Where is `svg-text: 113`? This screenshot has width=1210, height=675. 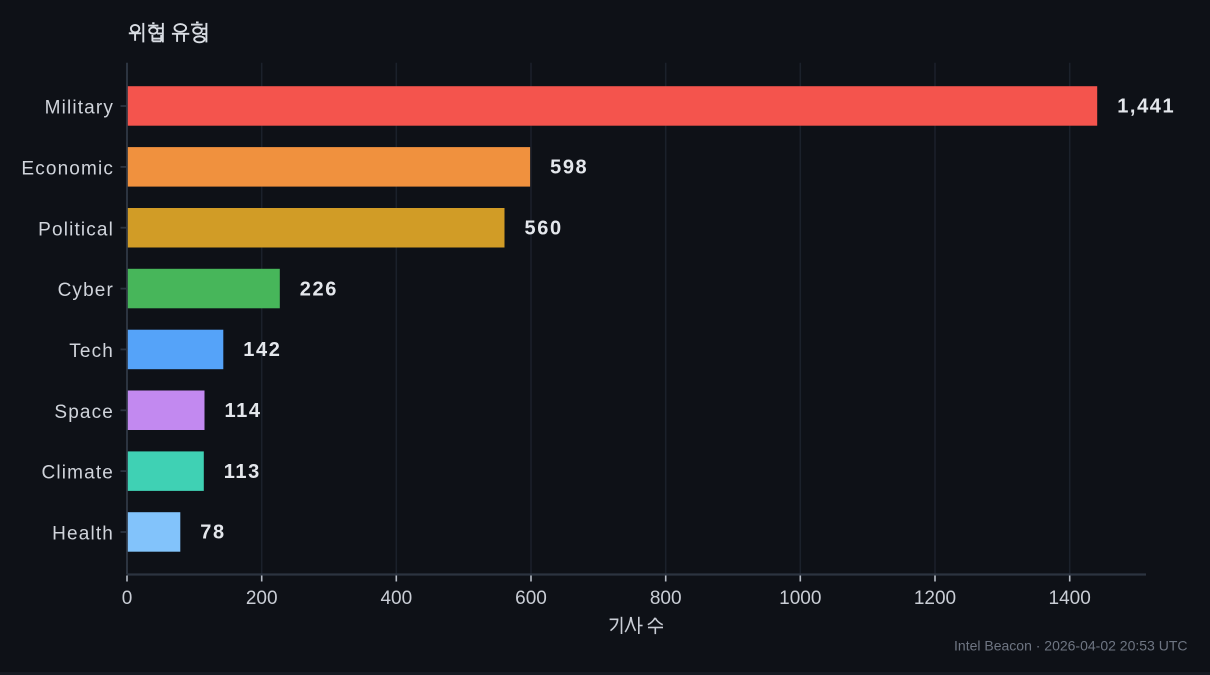 svg-text: 113 is located at coordinates (242, 472).